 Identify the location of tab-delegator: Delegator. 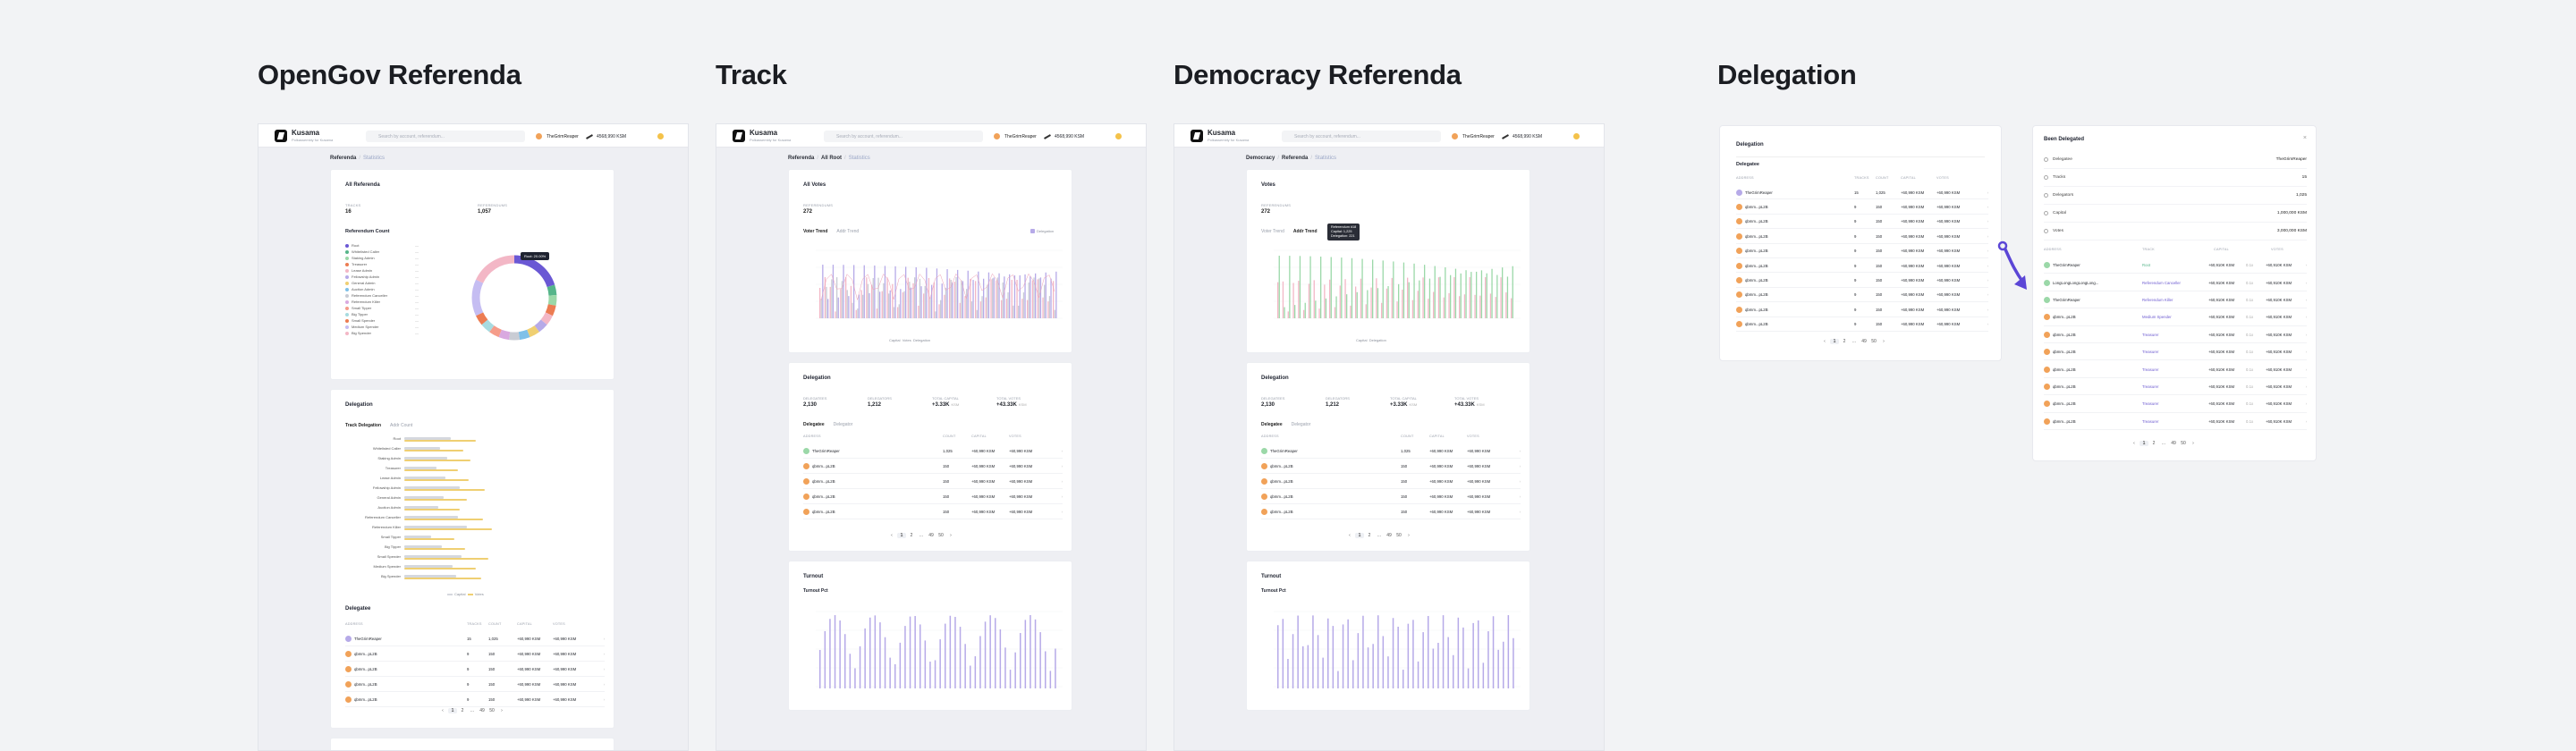
(1301, 424).